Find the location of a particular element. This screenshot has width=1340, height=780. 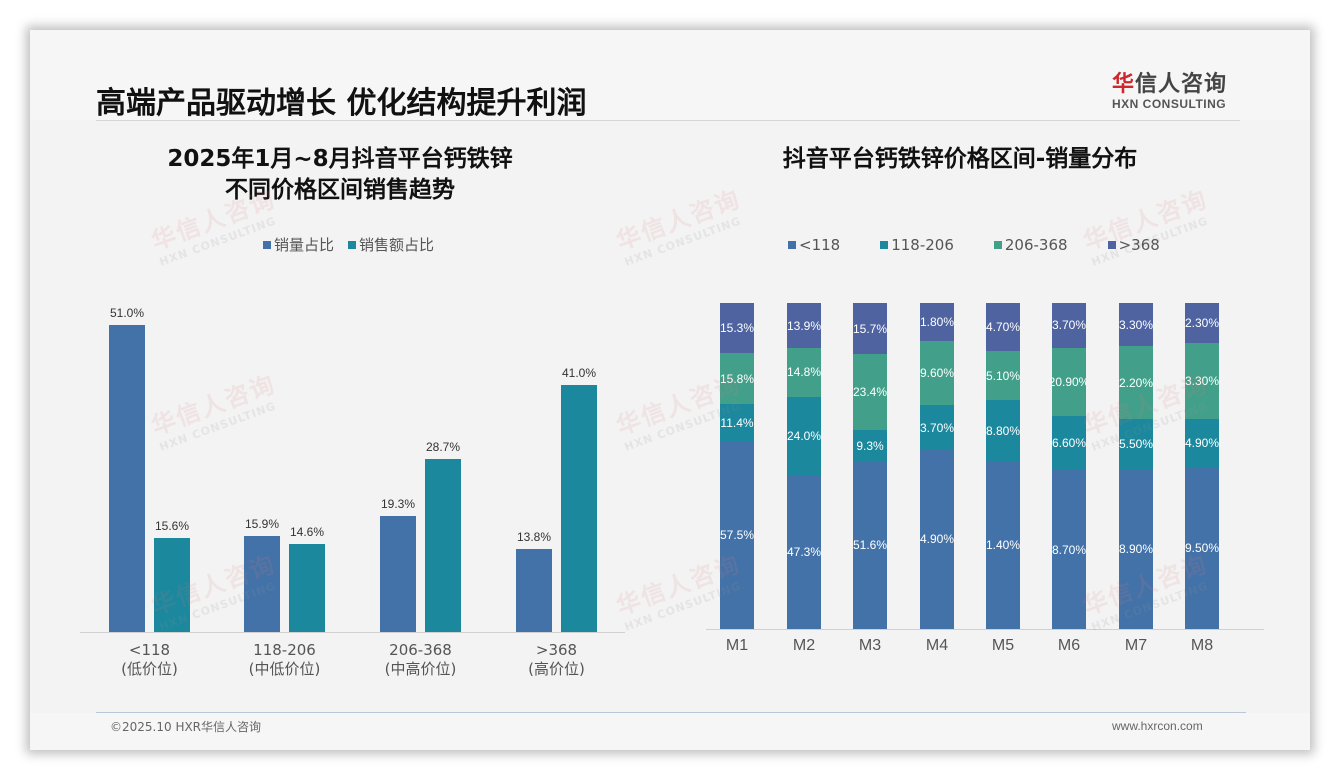

header-band is located at coordinates (670, 75).